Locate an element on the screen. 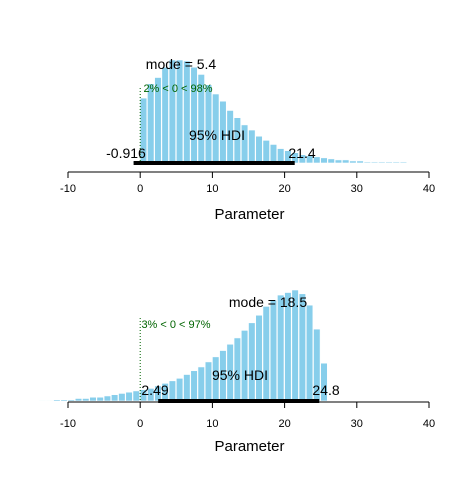 The height and width of the screenshot is (479, 474). hdi-high-label: 24.8 is located at coordinates (325, 390).